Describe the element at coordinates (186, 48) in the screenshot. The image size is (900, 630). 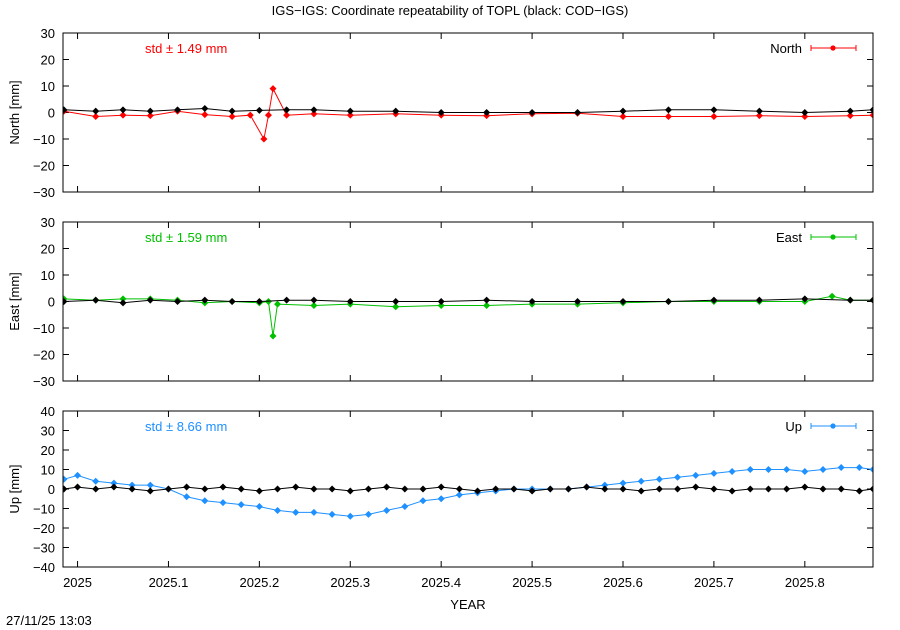
I see `std-label: std ± 1.49 mm` at that location.